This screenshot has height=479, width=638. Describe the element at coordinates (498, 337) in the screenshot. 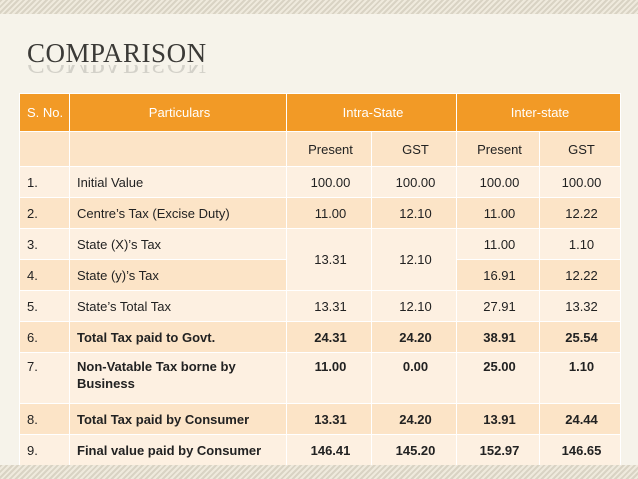

I see `row-inter-present: 38.91` at that location.